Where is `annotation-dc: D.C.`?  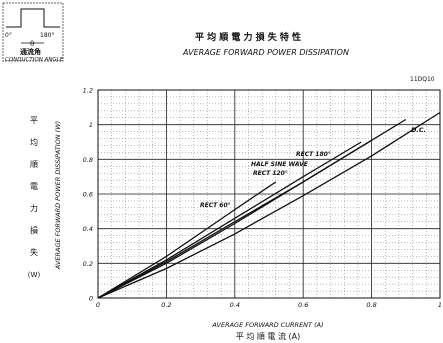
annotation-dc: D.C. is located at coordinates (418, 130).